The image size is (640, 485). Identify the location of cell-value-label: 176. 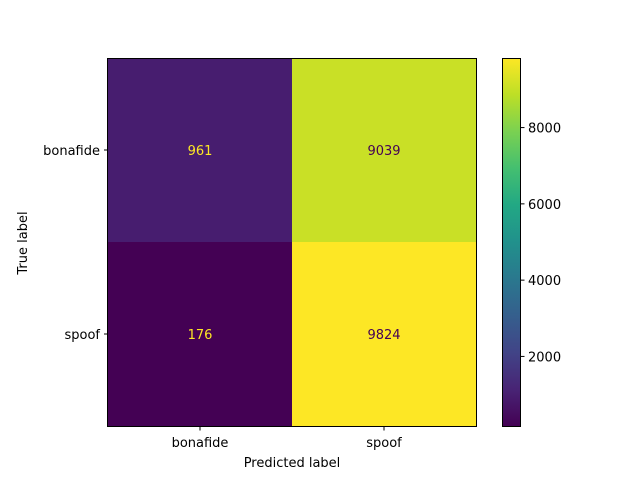
(200, 335).